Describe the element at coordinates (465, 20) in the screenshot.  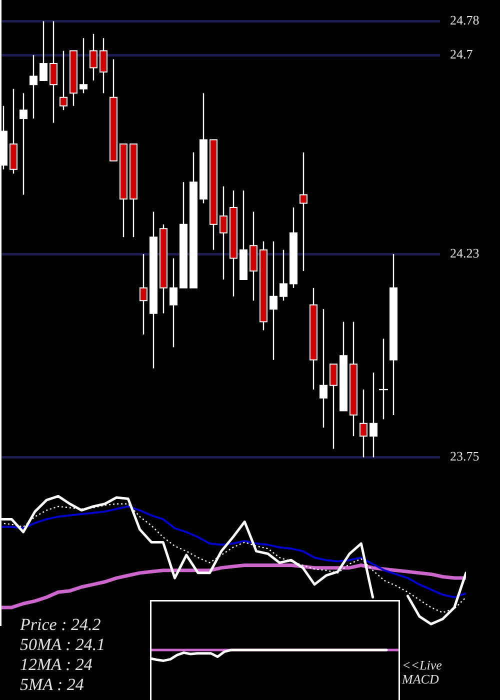
I see `y-tick-label: 24.78` at that location.